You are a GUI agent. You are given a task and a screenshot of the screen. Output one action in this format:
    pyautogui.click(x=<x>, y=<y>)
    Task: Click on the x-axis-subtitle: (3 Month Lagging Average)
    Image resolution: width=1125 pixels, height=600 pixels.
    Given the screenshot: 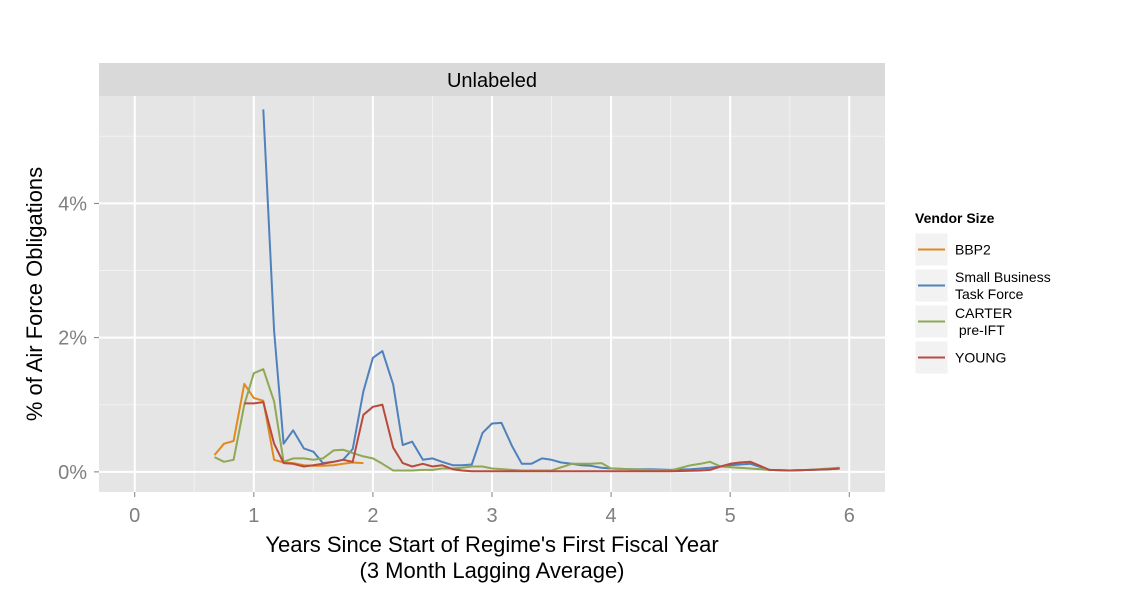 What is the action you would take?
    pyautogui.click(x=492, y=570)
    